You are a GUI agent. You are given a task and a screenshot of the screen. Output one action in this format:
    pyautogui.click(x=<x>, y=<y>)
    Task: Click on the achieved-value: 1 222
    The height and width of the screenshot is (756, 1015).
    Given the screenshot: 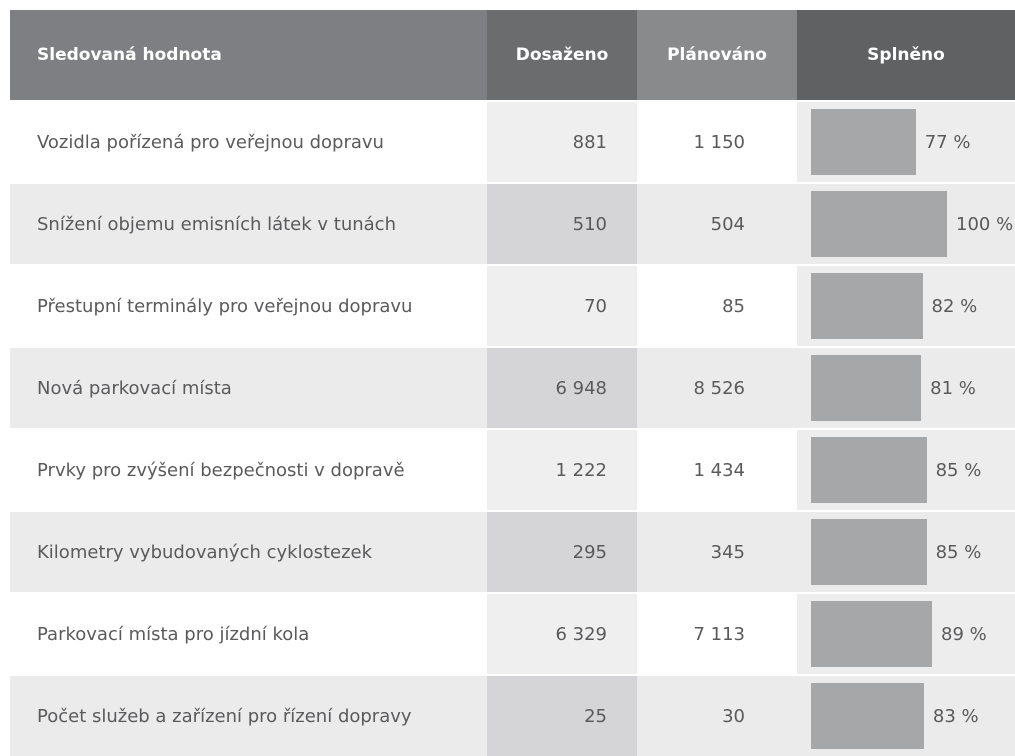 What is the action you would take?
    pyautogui.click(x=562, y=470)
    